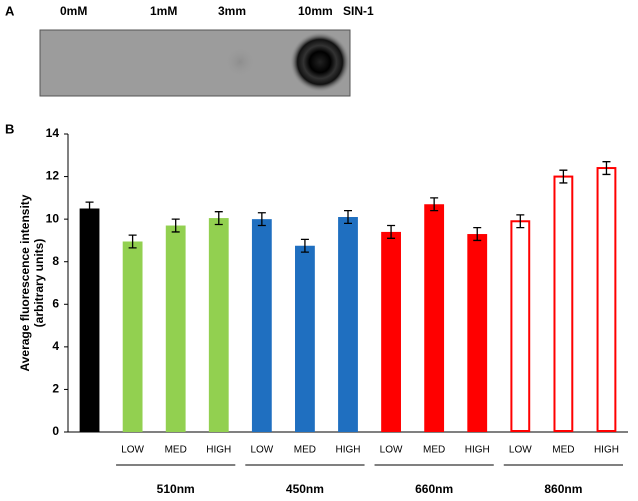 This screenshot has height=501, width=638. Describe the element at coordinates (53, 218) in the screenshot. I see `y-tick-label: 10` at that location.